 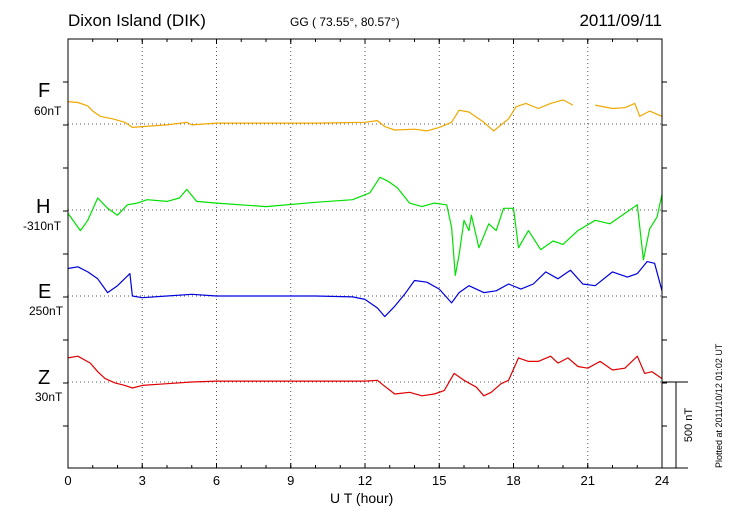 What do you see at coordinates (216, 480) in the screenshot?
I see `x-tick-label-6: 6` at bounding box center [216, 480].